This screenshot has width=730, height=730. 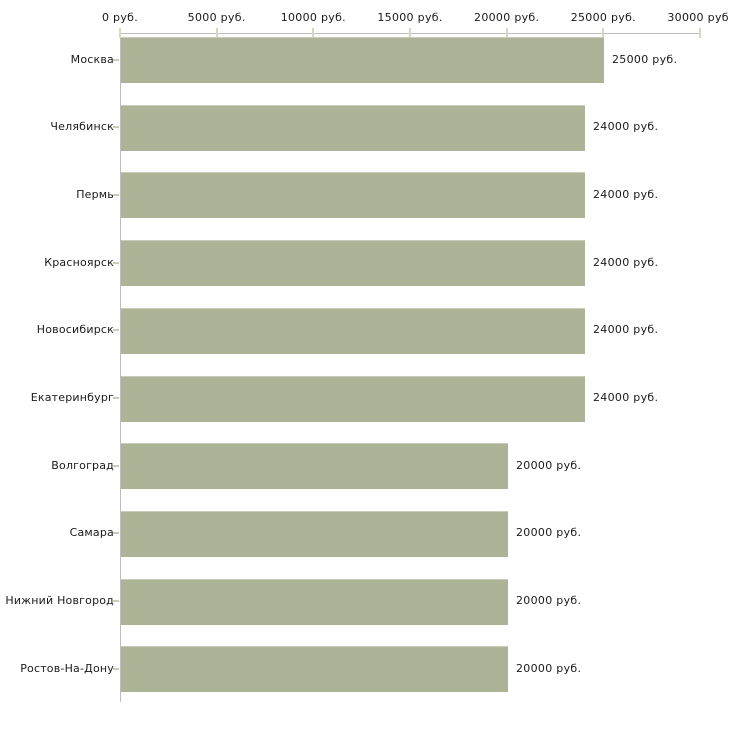 What do you see at coordinates (507, 17) in the screenshot?
I see `x-axis-tick-label: 20000 руб.` at bounding box center [507, 17].